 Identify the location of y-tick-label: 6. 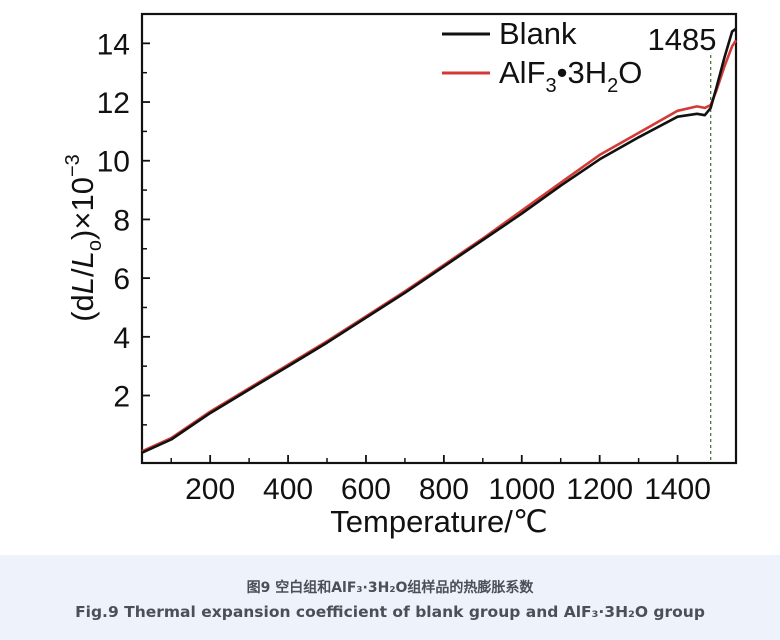
(121, 279).